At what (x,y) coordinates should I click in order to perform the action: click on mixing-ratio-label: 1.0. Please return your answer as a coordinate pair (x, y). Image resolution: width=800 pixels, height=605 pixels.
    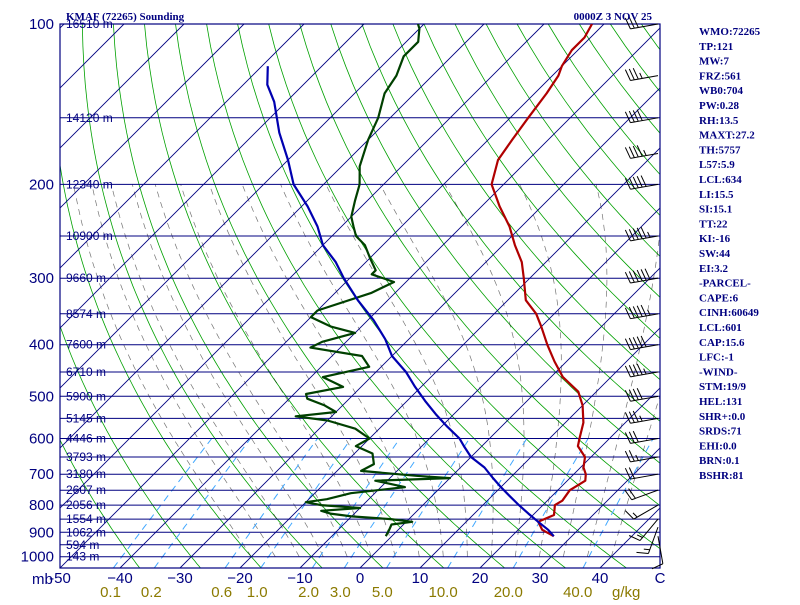
    Looking at the image, I should click on (257, 592).